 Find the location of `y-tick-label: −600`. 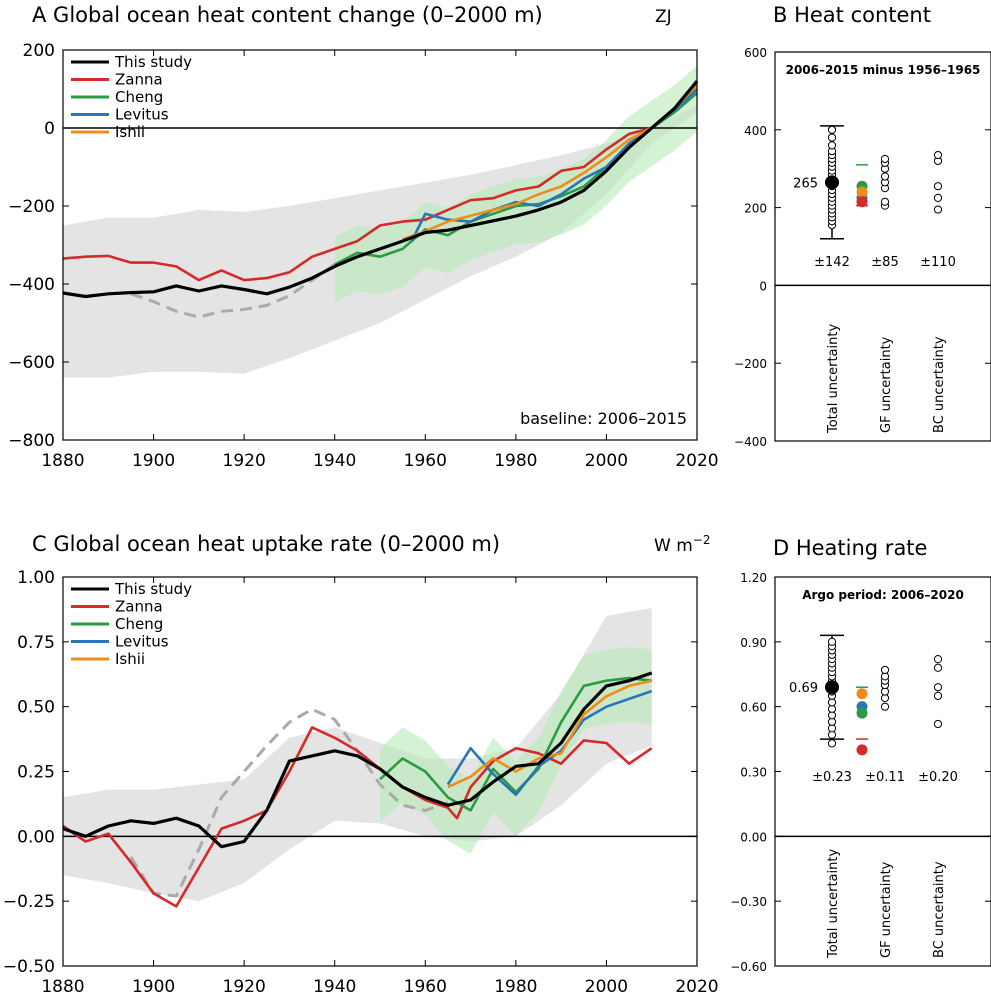

y-tick-label: −600 is located at coordinates (31, 363).